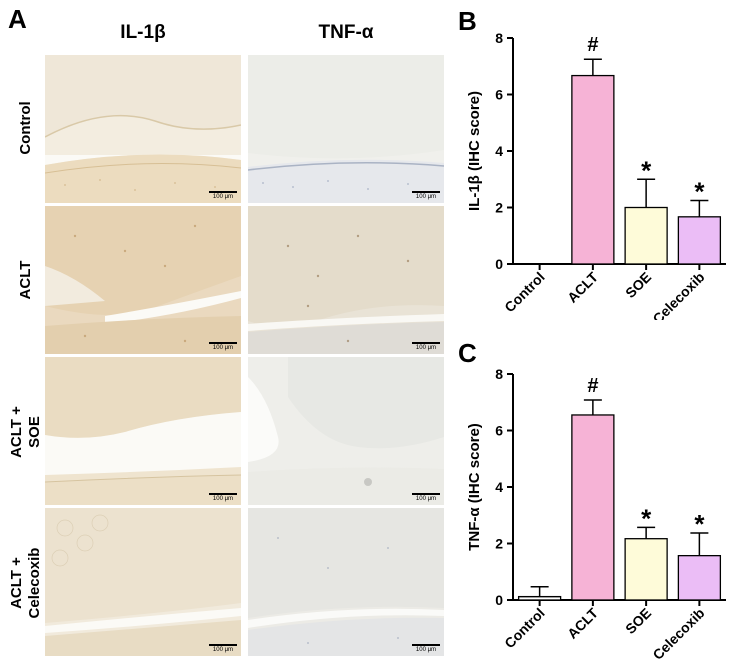  What do you see at coordinates (25, 432) in the screenshot?
I see `row-label-aclt-soe: ACLT + SOE` at bounding box center [25, 432].